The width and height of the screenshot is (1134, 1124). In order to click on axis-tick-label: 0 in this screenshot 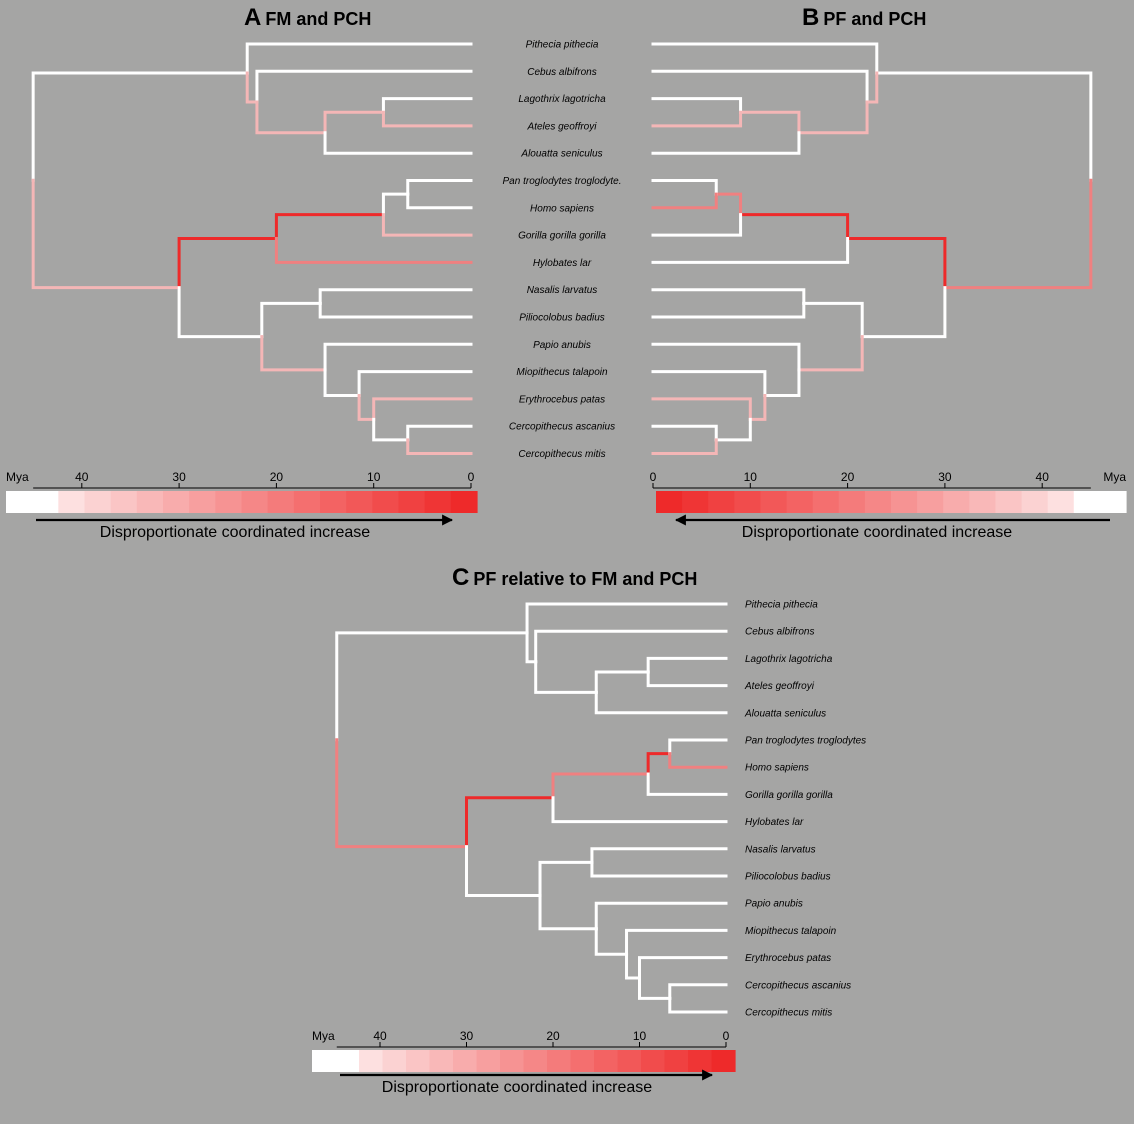, I will do `click(726, 1036)`.